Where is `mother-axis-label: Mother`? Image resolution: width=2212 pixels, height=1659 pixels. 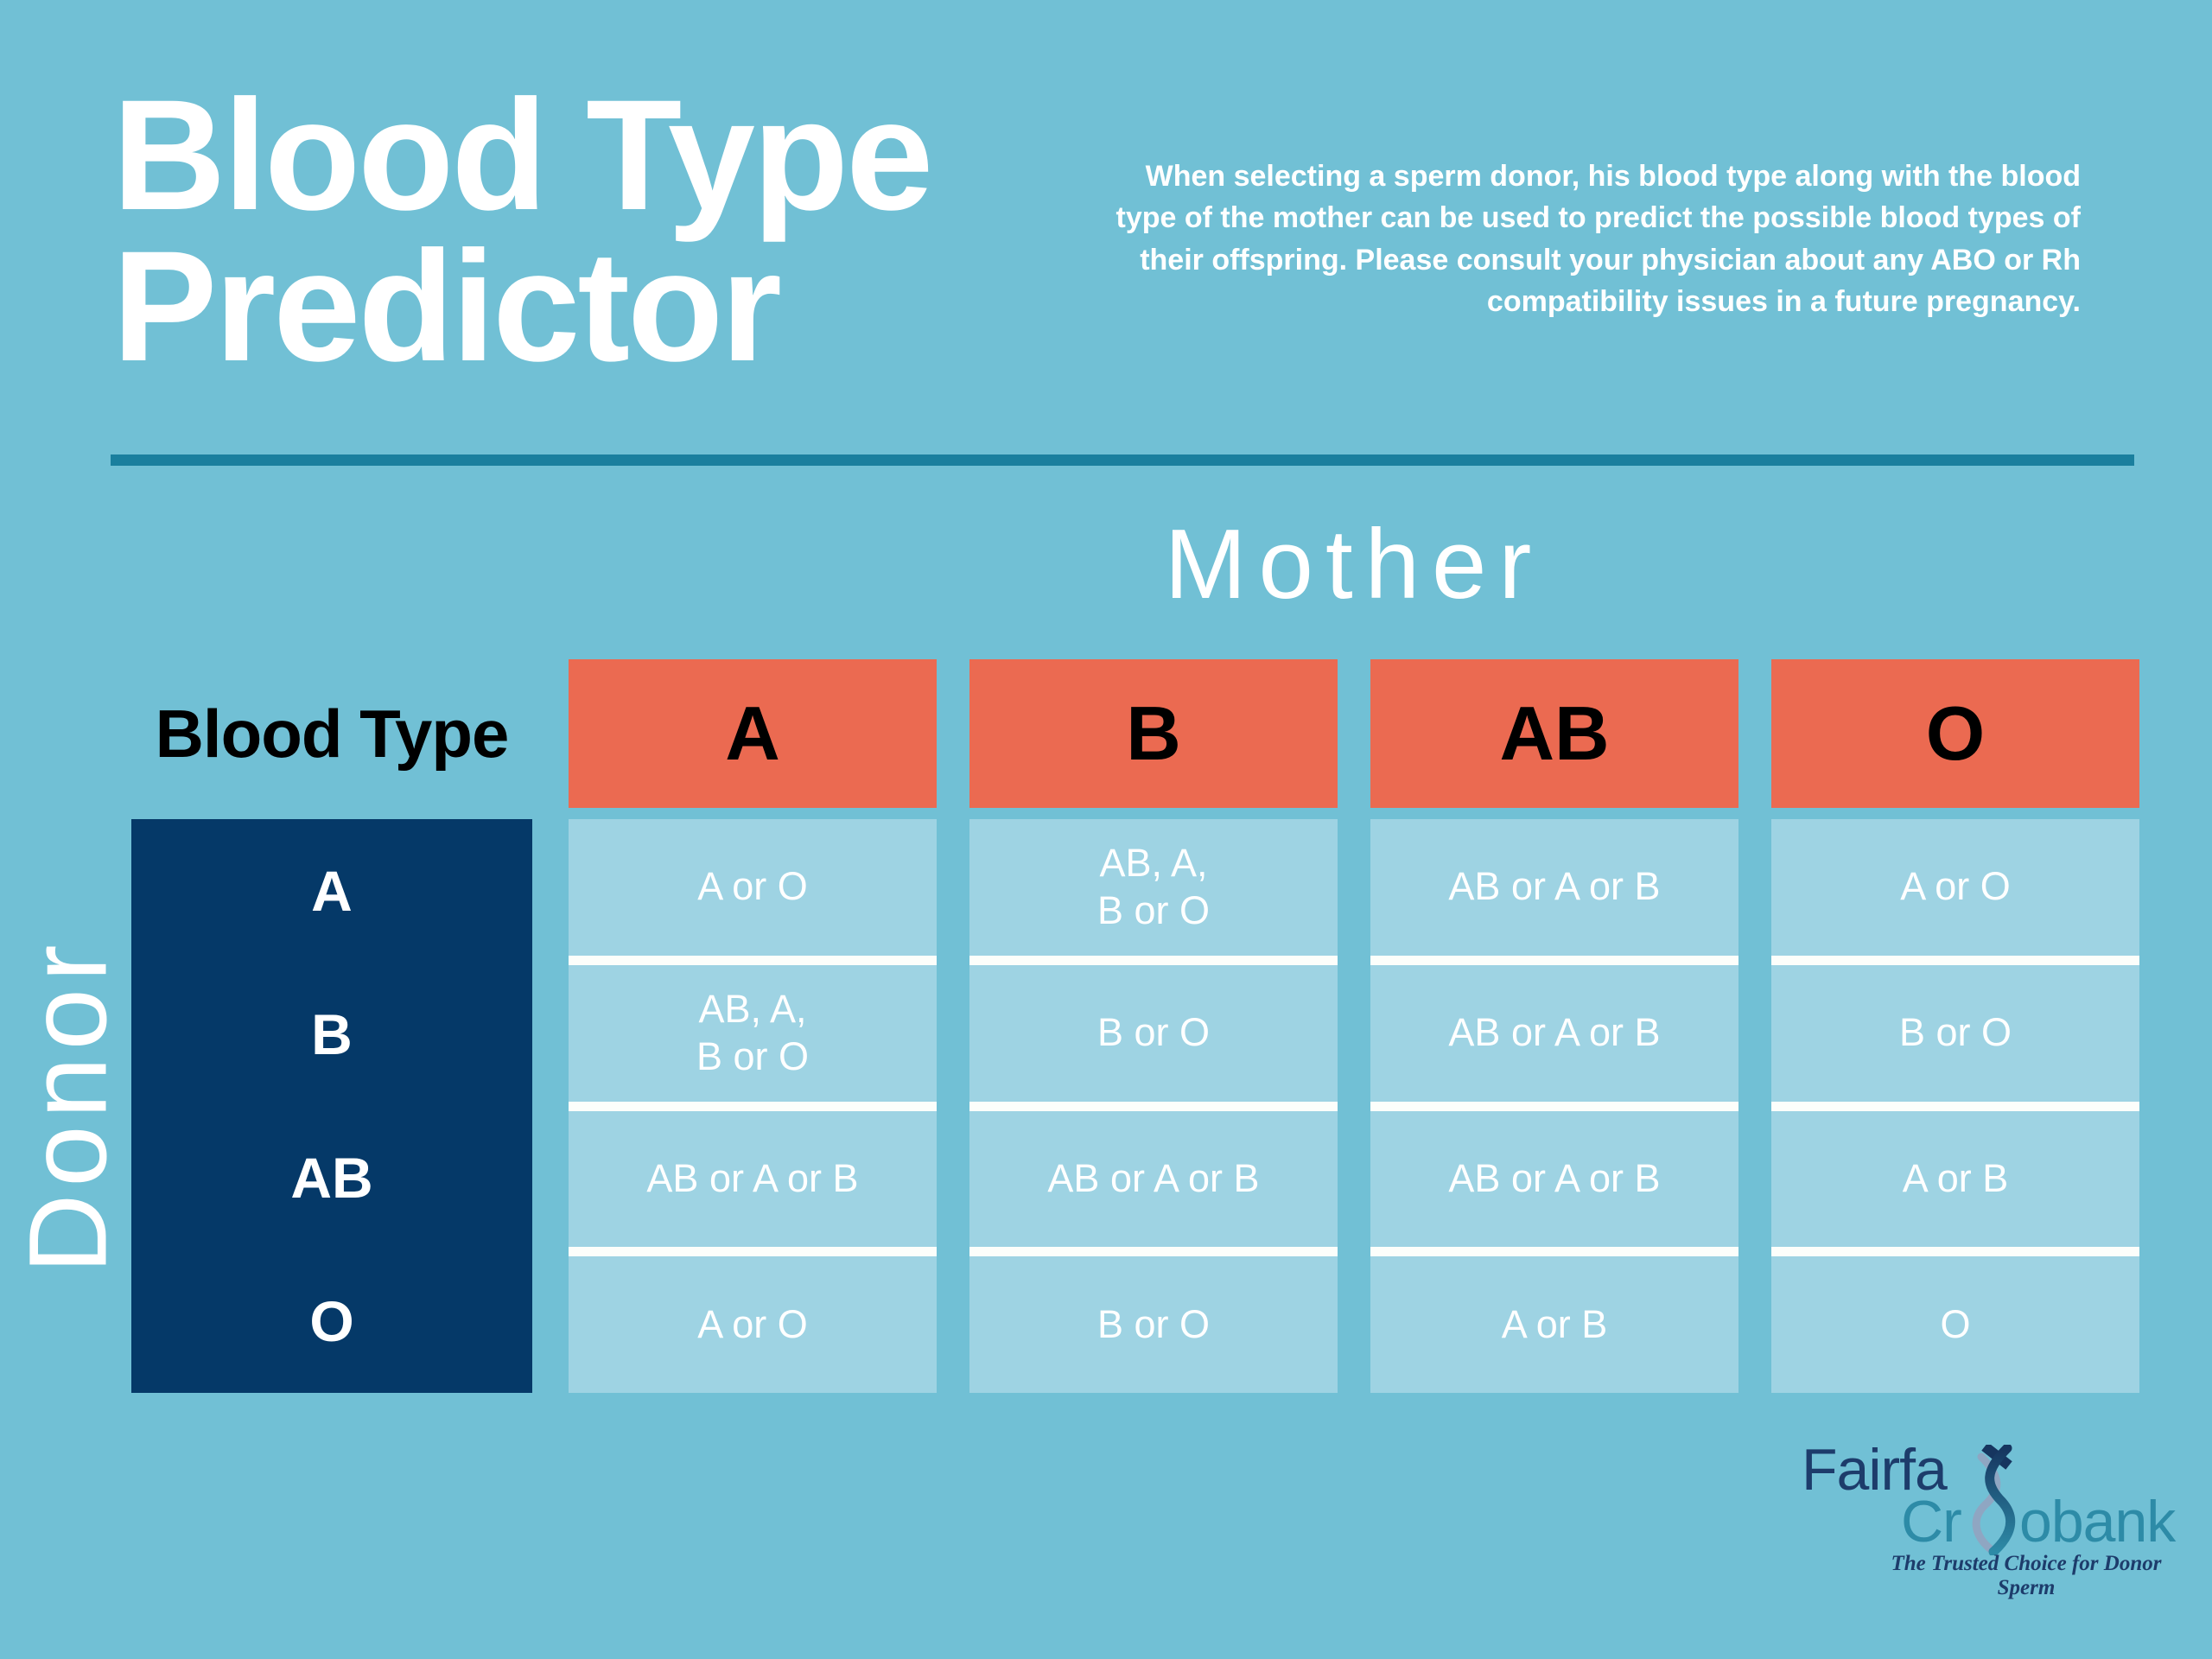 mother-axis-label: Mother is located at coordinates (1354, 565).